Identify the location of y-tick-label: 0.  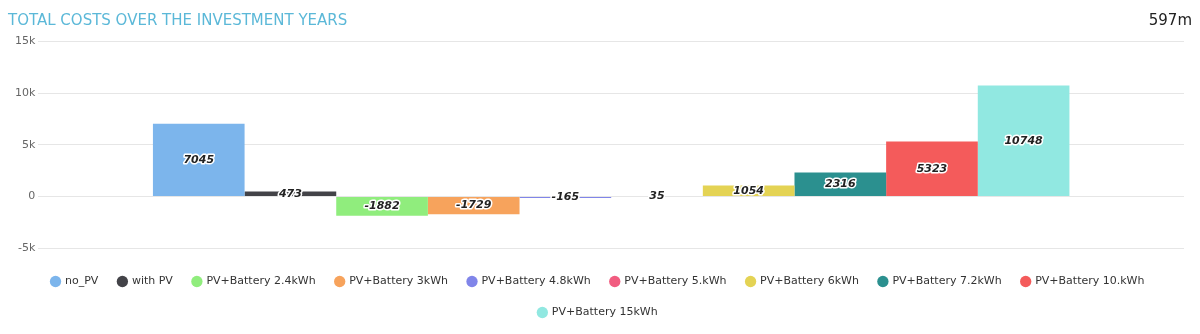
(32, 196).